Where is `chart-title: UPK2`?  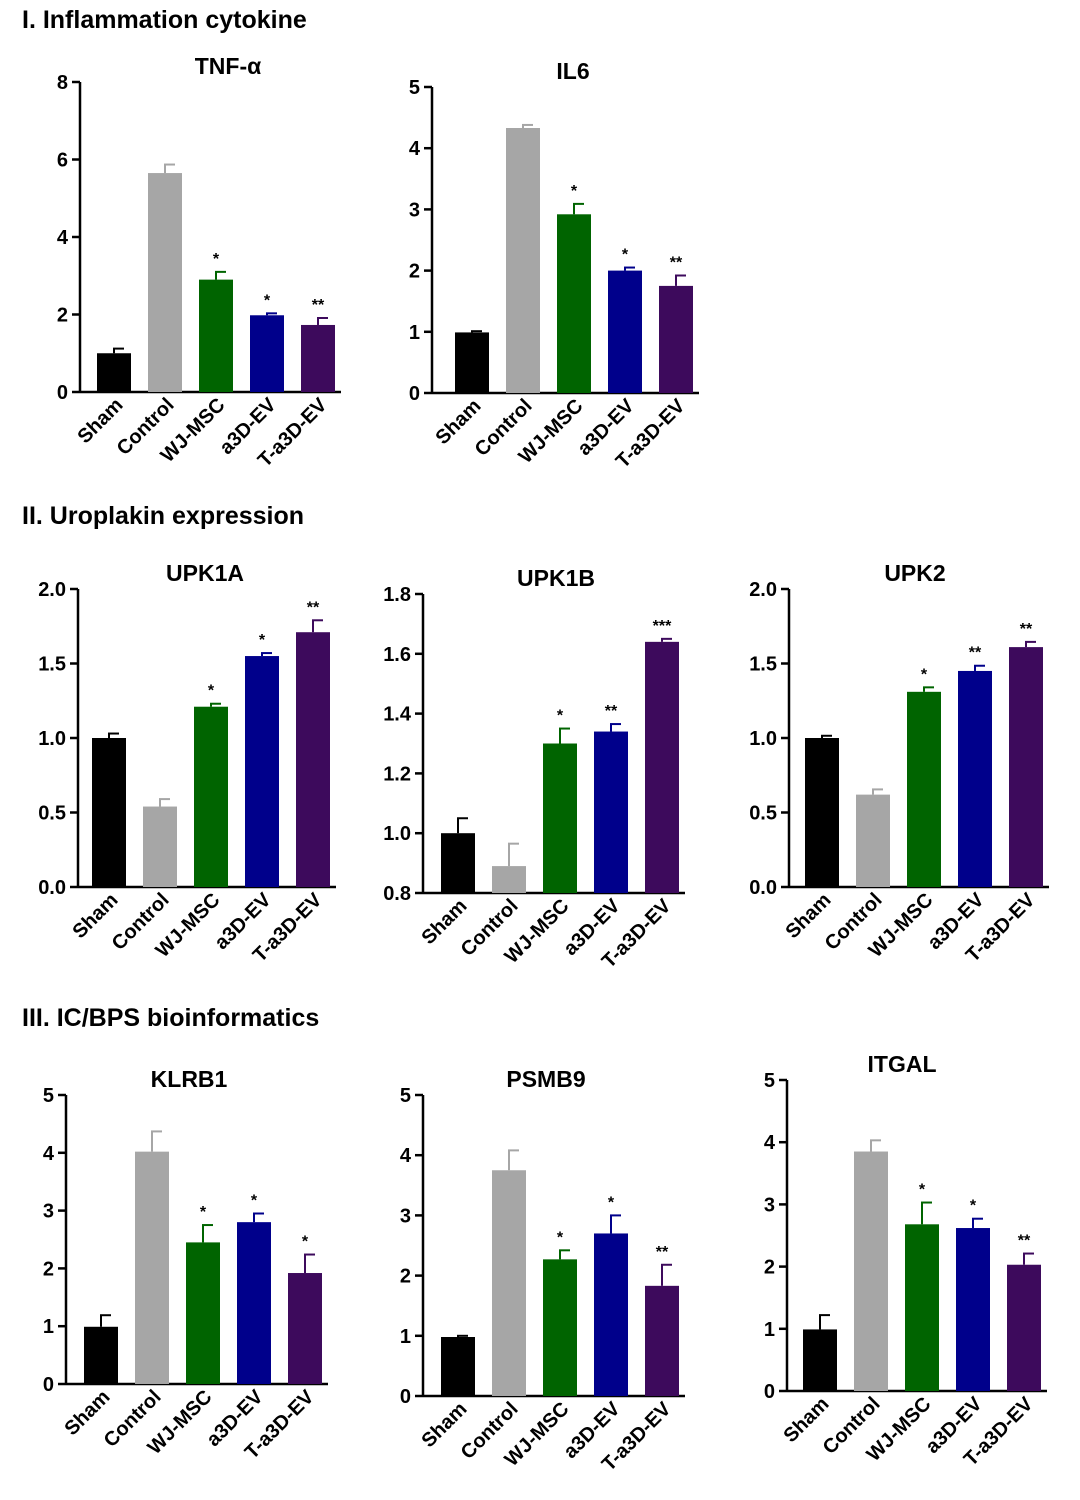
chart-title: UPK2 is located at coordinates (914, 573).